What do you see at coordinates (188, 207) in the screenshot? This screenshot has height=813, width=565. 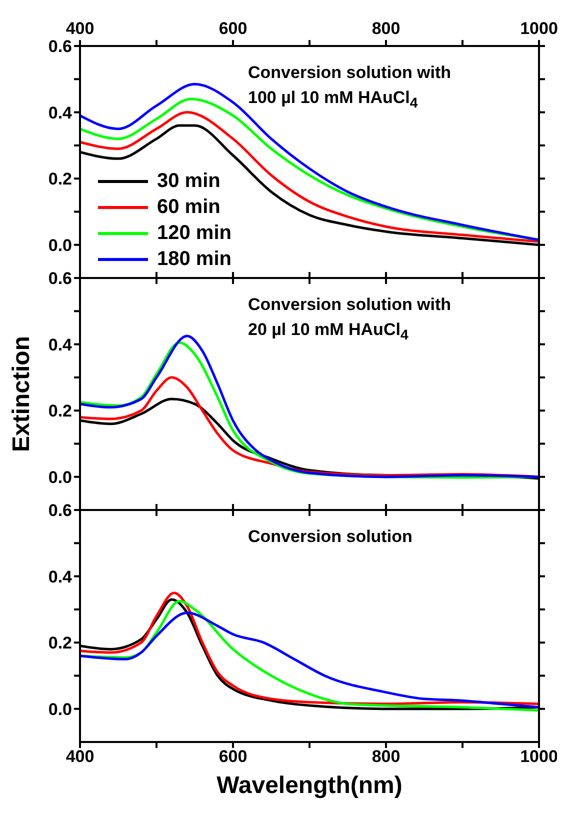 I see `legend-label: 60 min` at bounding box center [188, 207].